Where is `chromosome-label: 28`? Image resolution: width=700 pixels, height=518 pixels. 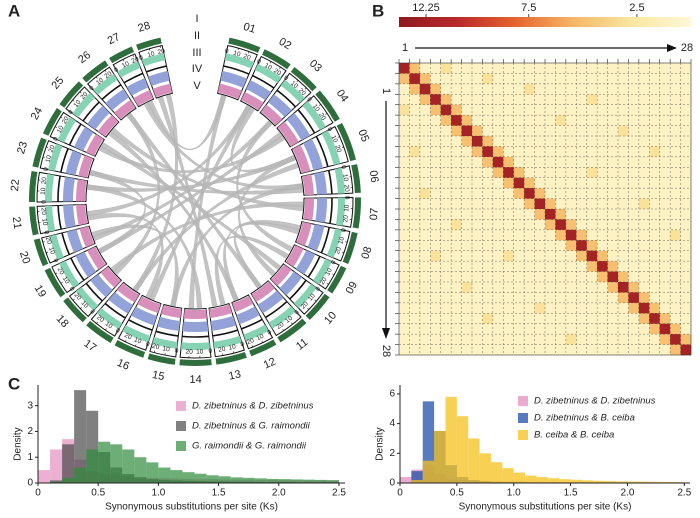
chromosome-label: 28 is located at coordinates (144, 27).